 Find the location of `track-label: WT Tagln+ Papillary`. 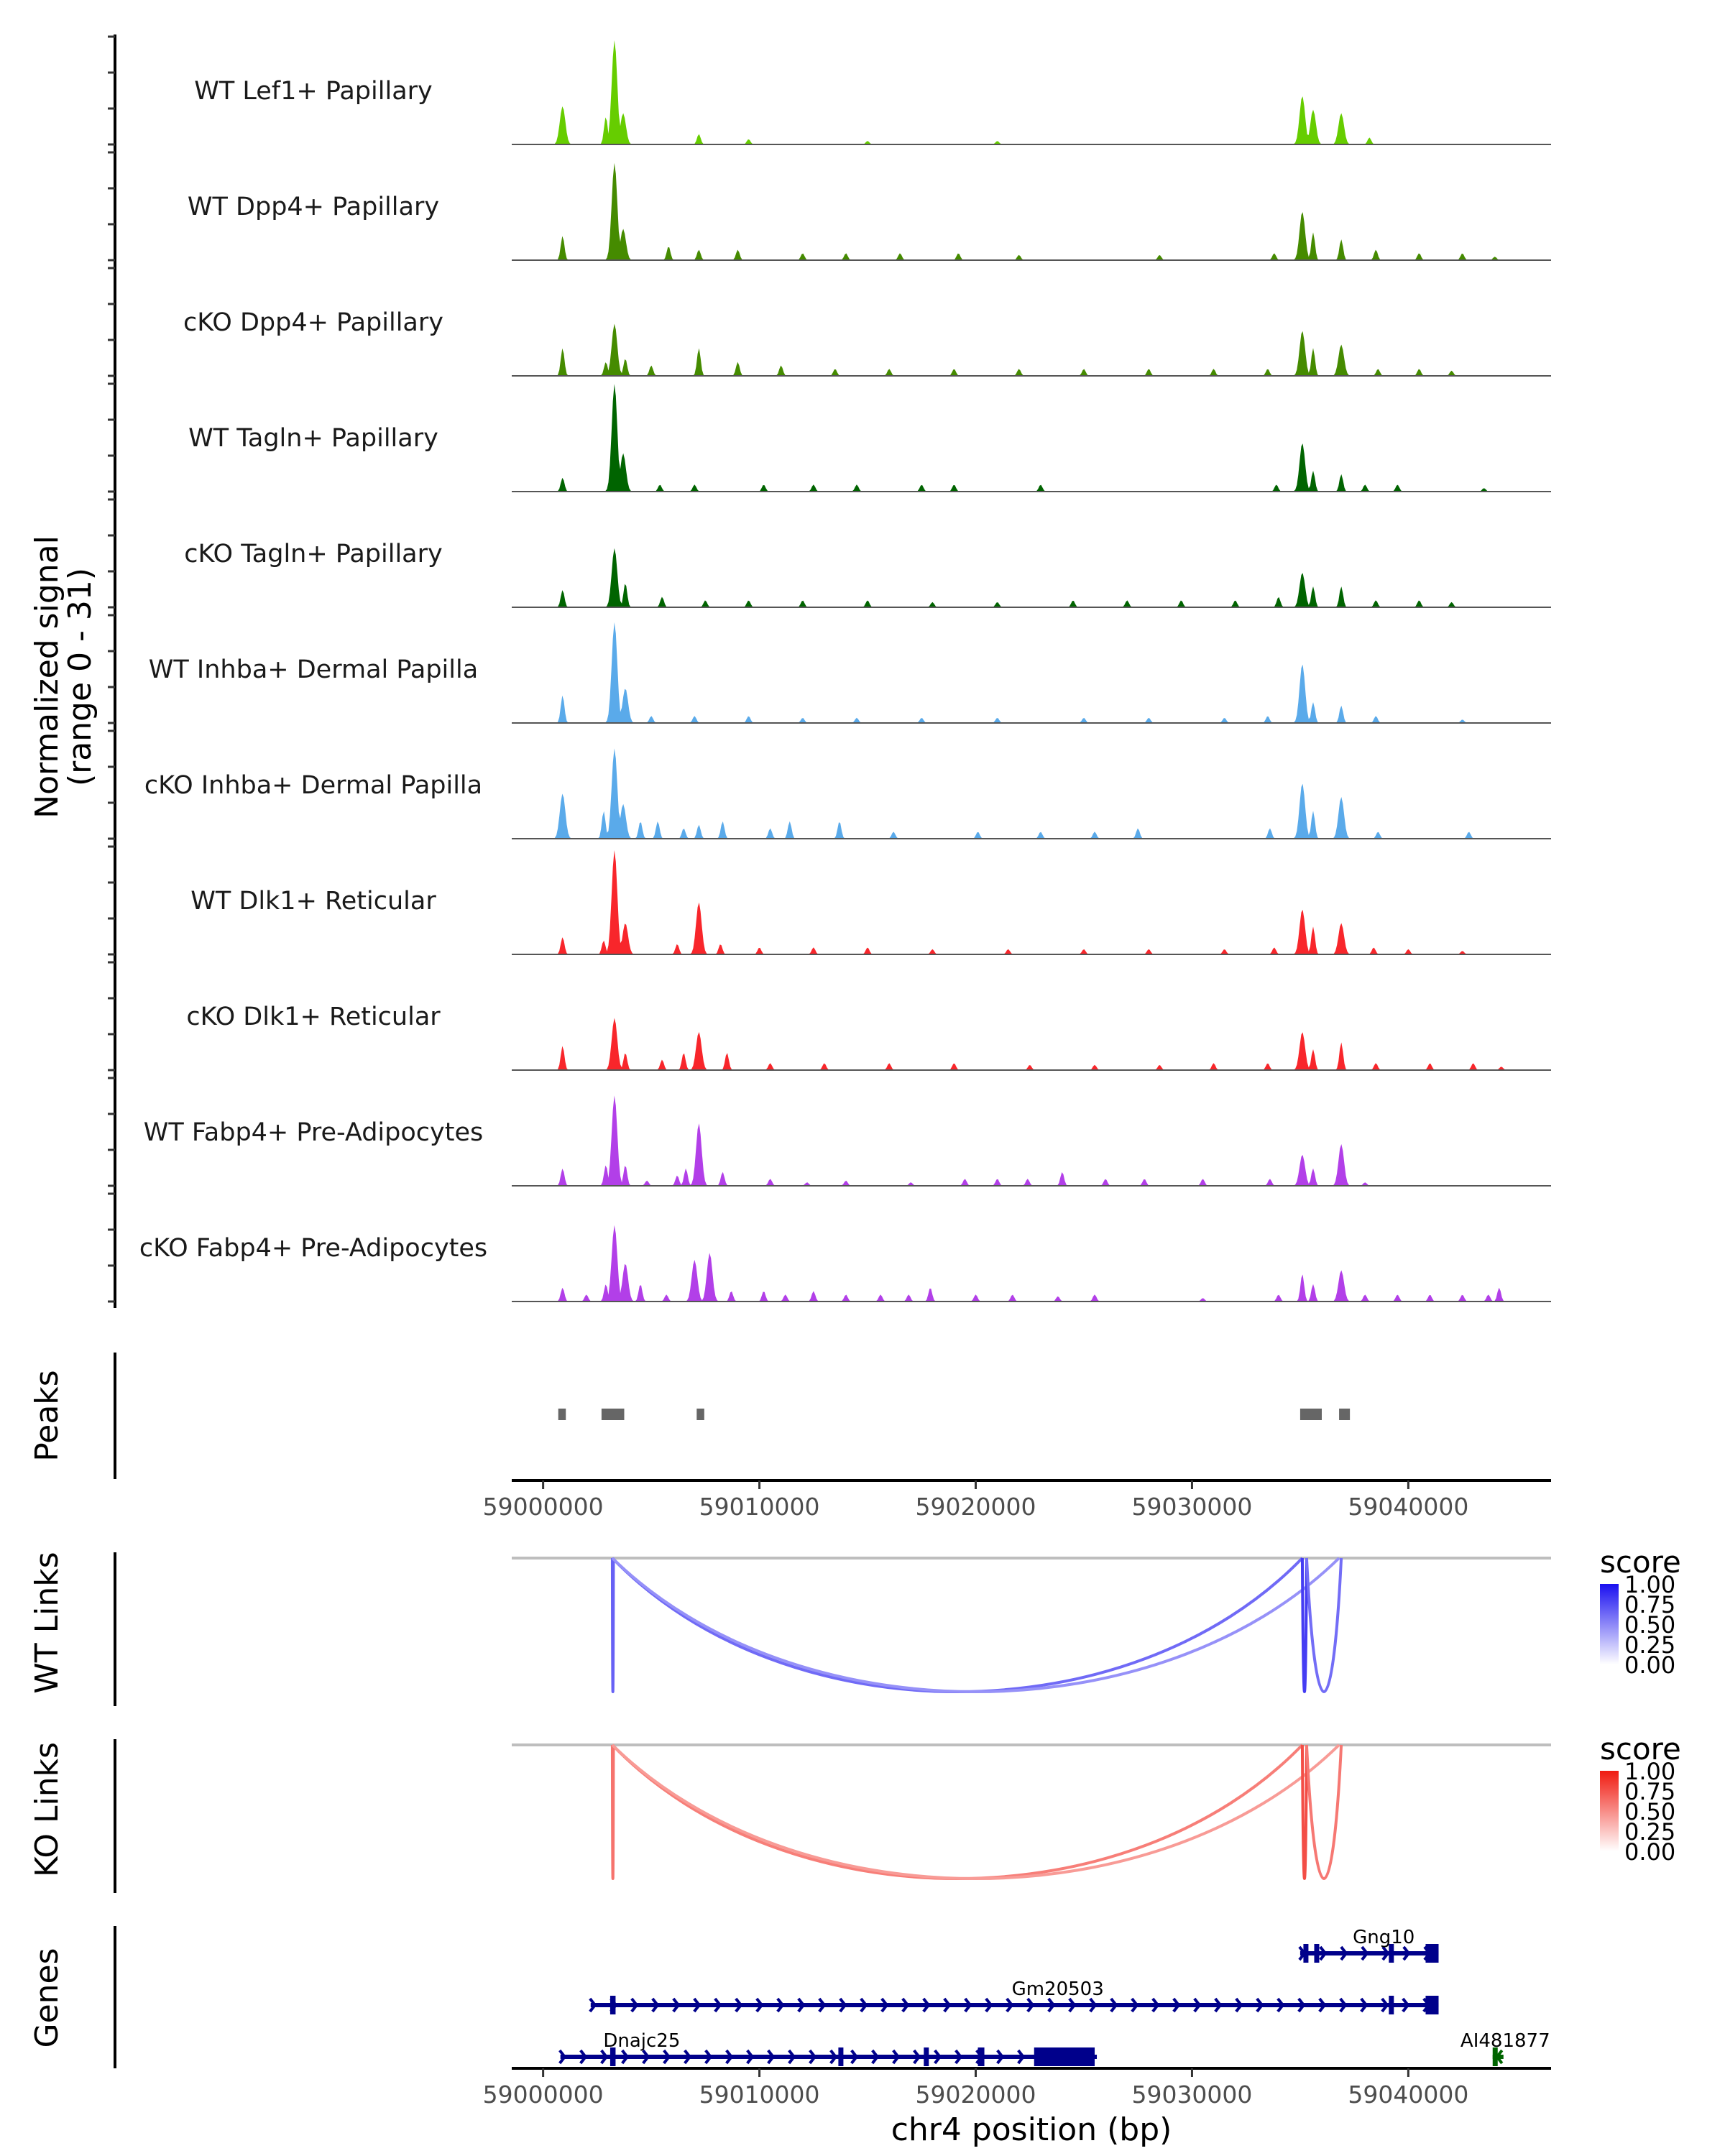

track-label: WT Tagln+ Papillary is located at coordinates (313, 439).